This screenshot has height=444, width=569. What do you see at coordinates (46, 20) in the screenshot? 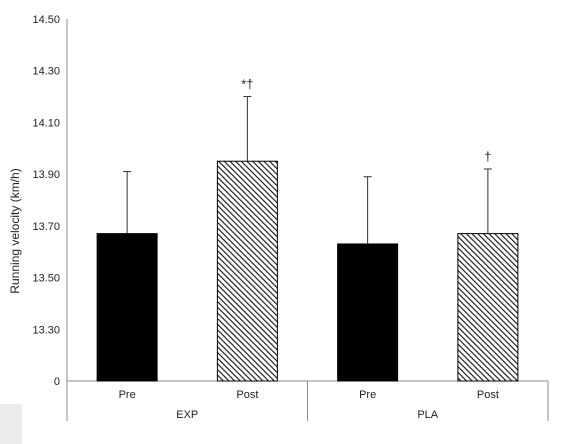
I see `y-tick-label: 14.50` at bounding box center [46, 20].